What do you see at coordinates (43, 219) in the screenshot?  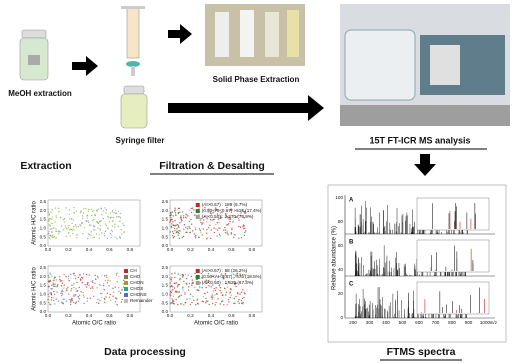 I see `y-tick-label: 1.5` at bounding box center [43, 219].